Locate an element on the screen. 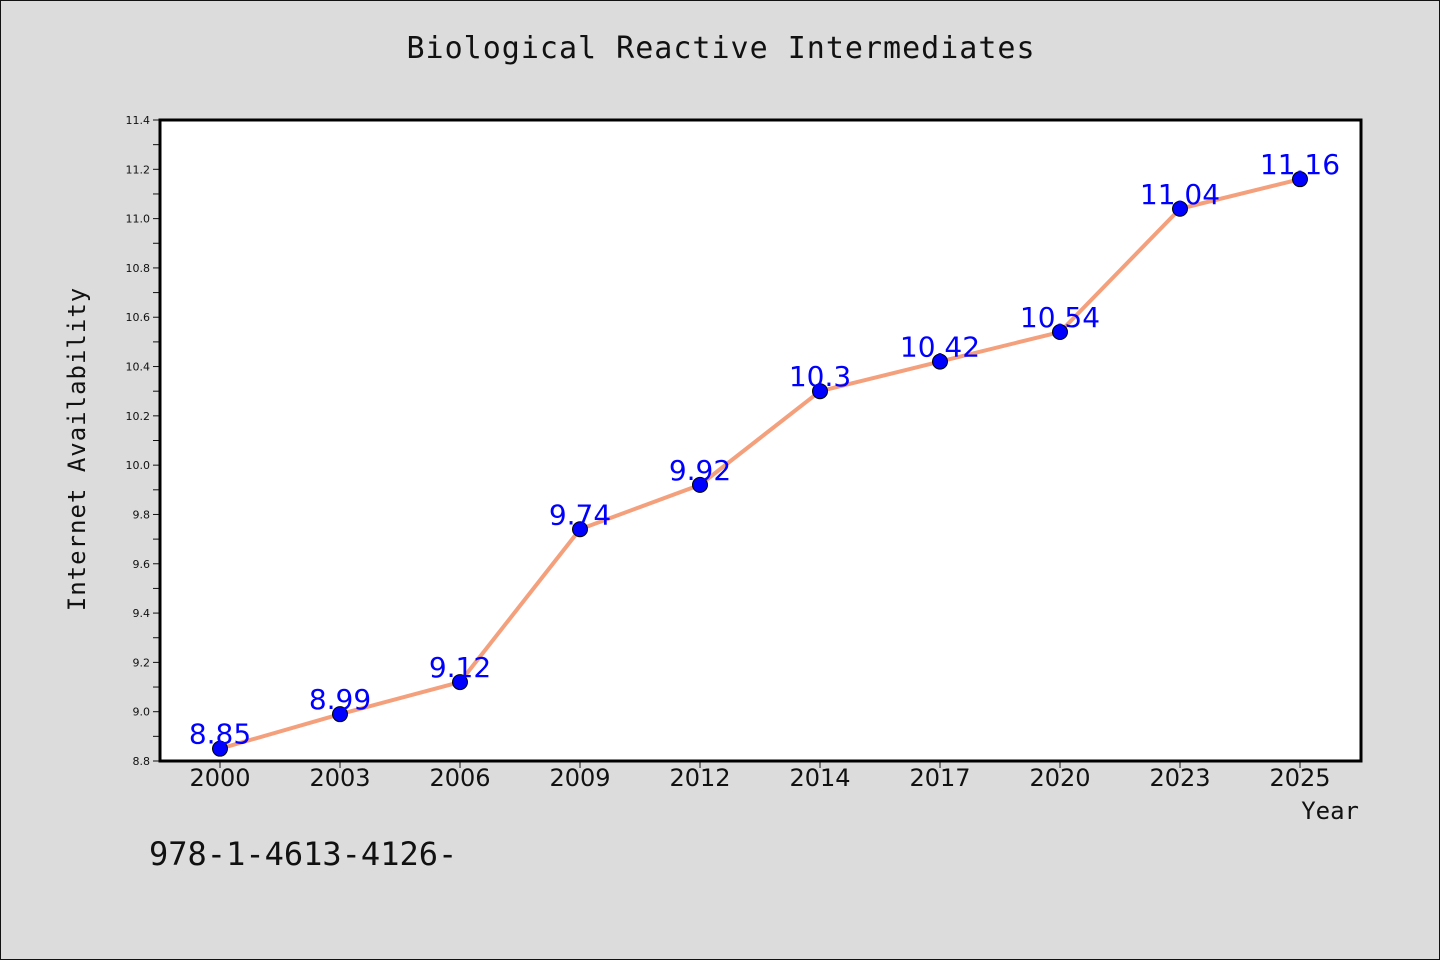  footer-note: 978-1-4613-4126- is located at coordinates (303, 854).